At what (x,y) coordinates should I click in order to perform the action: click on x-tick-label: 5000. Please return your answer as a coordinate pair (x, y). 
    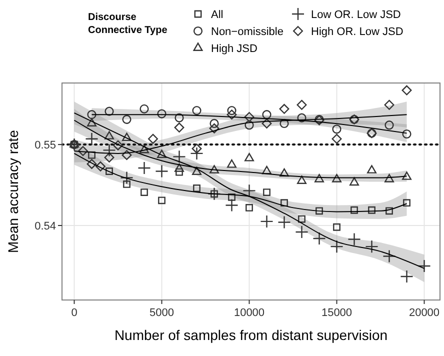
    Looking at the image, I should click on (162, 313).